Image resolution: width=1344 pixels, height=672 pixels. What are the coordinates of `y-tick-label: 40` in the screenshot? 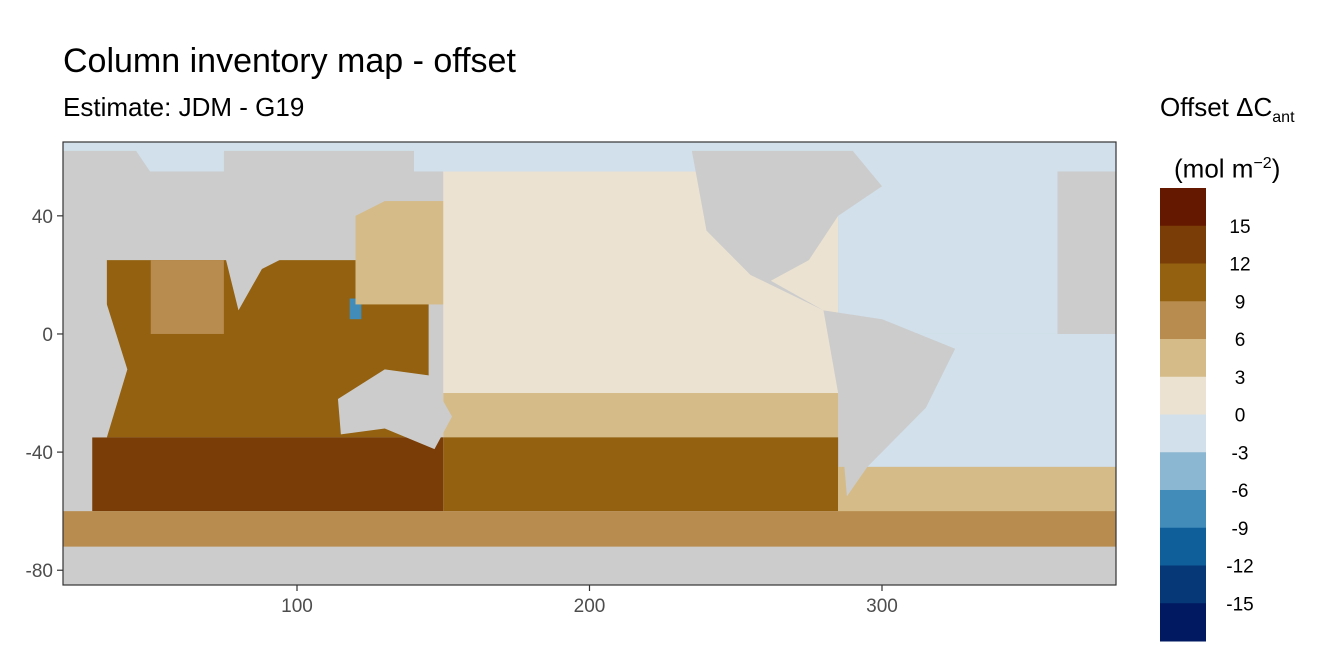 It's located at (42, 217).